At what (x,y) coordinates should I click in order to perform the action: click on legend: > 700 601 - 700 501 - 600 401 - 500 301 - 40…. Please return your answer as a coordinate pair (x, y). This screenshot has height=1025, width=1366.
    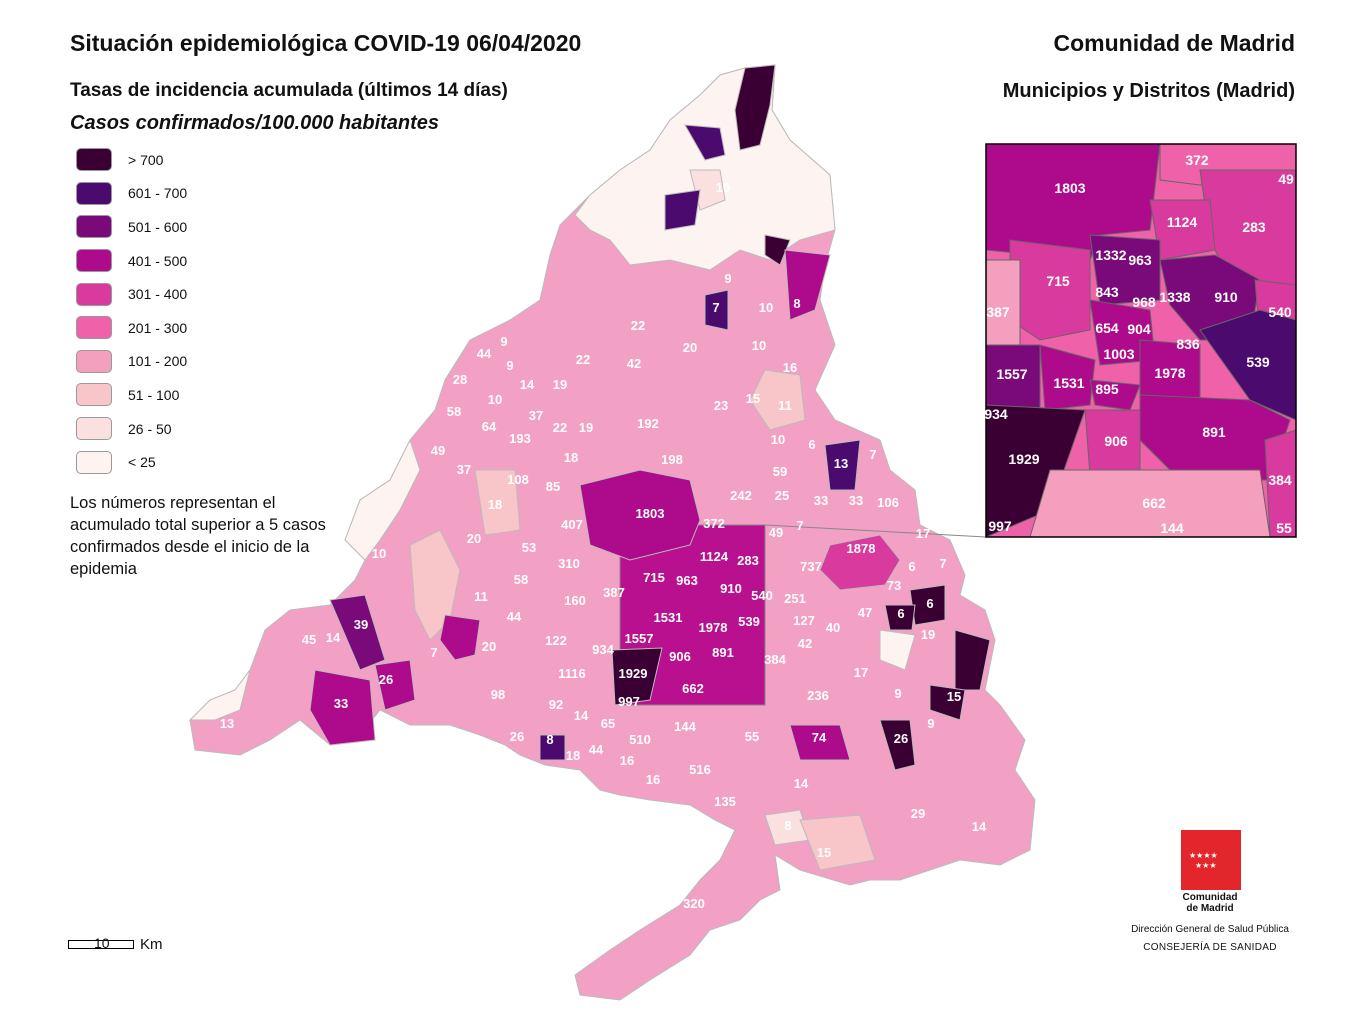
    Looking at the image, I should click on (131, 311).